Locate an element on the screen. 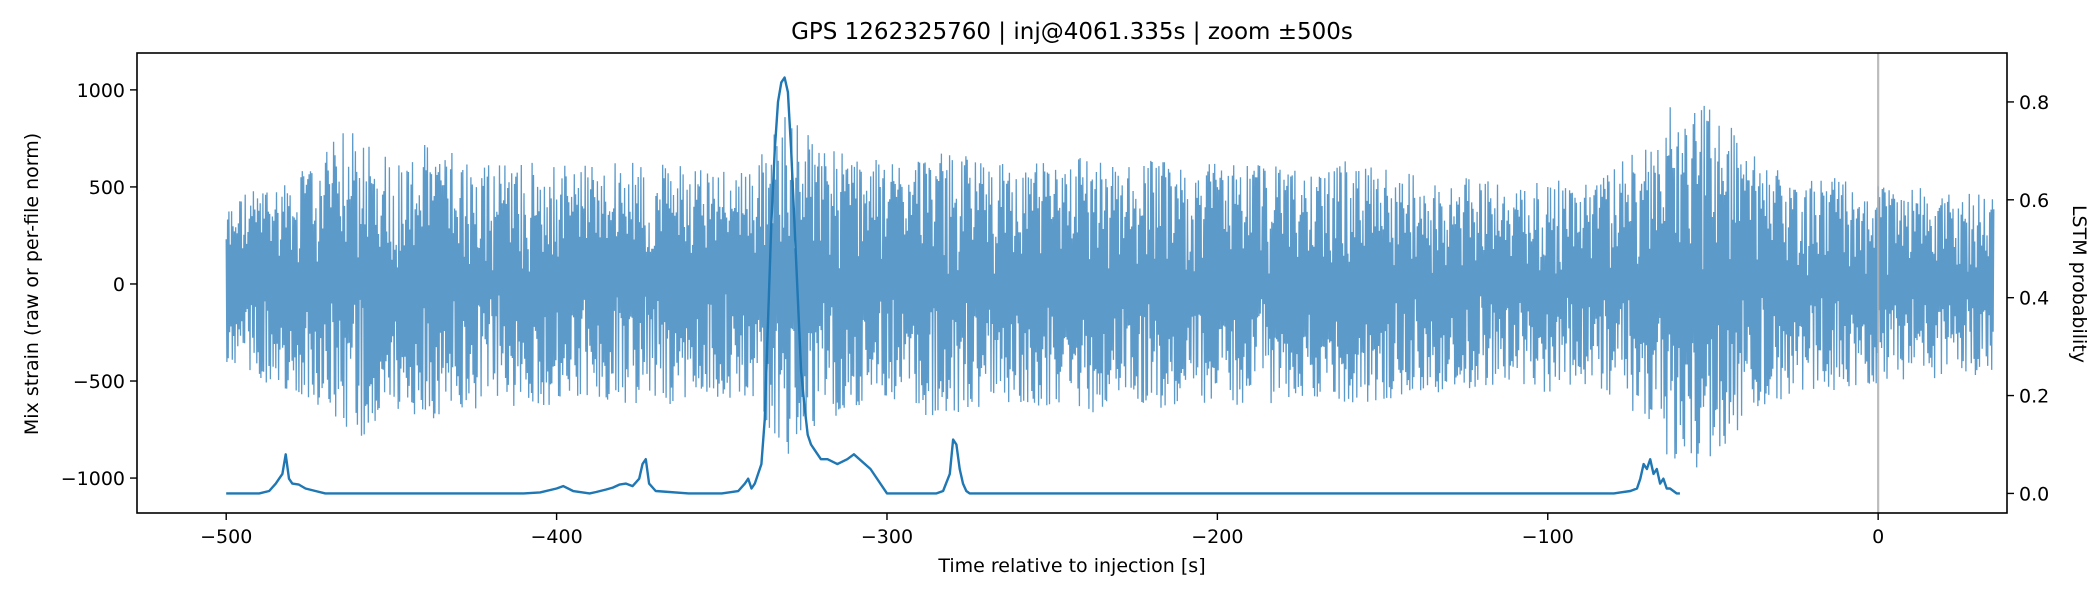 This screenshot has width=2100, height=600. y-left-tick-label: −1000 is located at coordinates (93, 479).